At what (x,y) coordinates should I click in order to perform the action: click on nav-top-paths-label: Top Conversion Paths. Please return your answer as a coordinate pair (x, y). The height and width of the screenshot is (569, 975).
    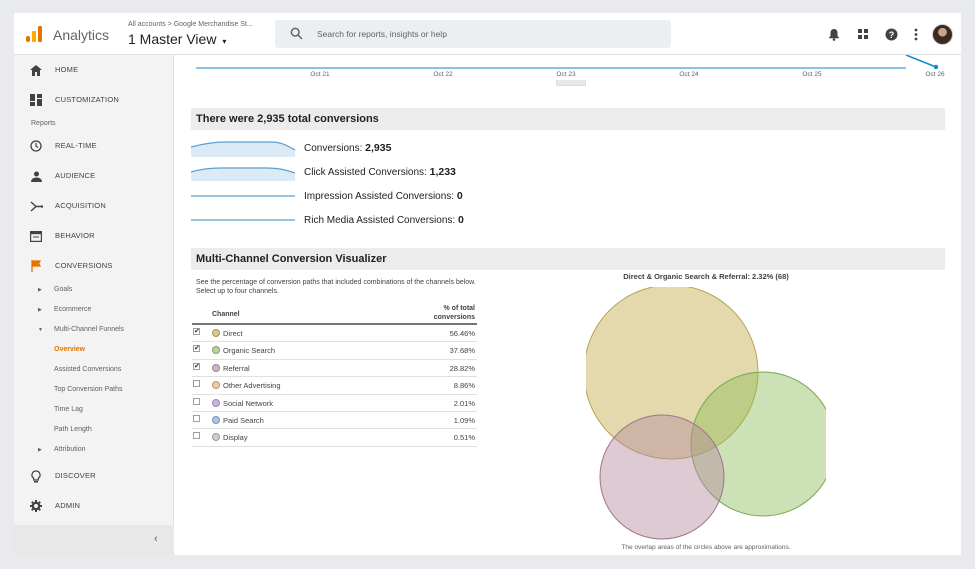
    Looking at the image, I should click on (88, 389).